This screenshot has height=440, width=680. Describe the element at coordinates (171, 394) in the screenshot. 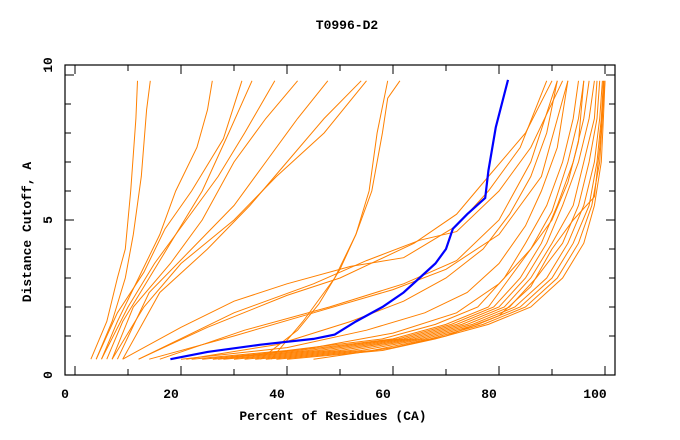

I see `x-tick-label: 20` at that location.